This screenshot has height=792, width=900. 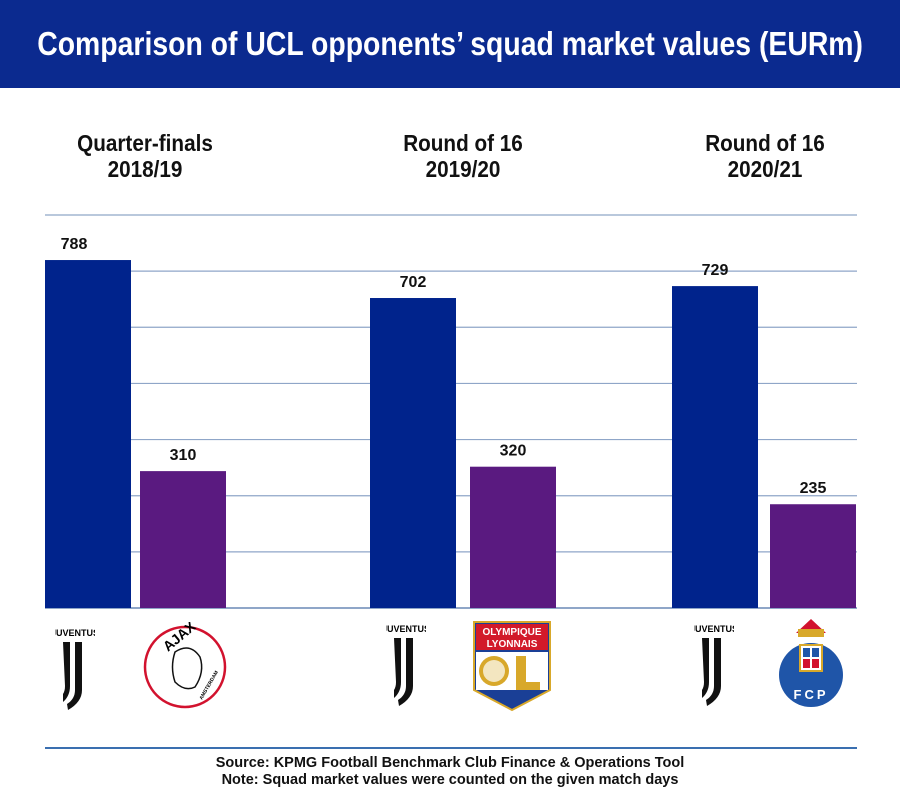 What do you see at coordinates (145, 143) in the screenshot?
I see `group-stage-label: Quarter-finals` at bounding box center [145, 143].